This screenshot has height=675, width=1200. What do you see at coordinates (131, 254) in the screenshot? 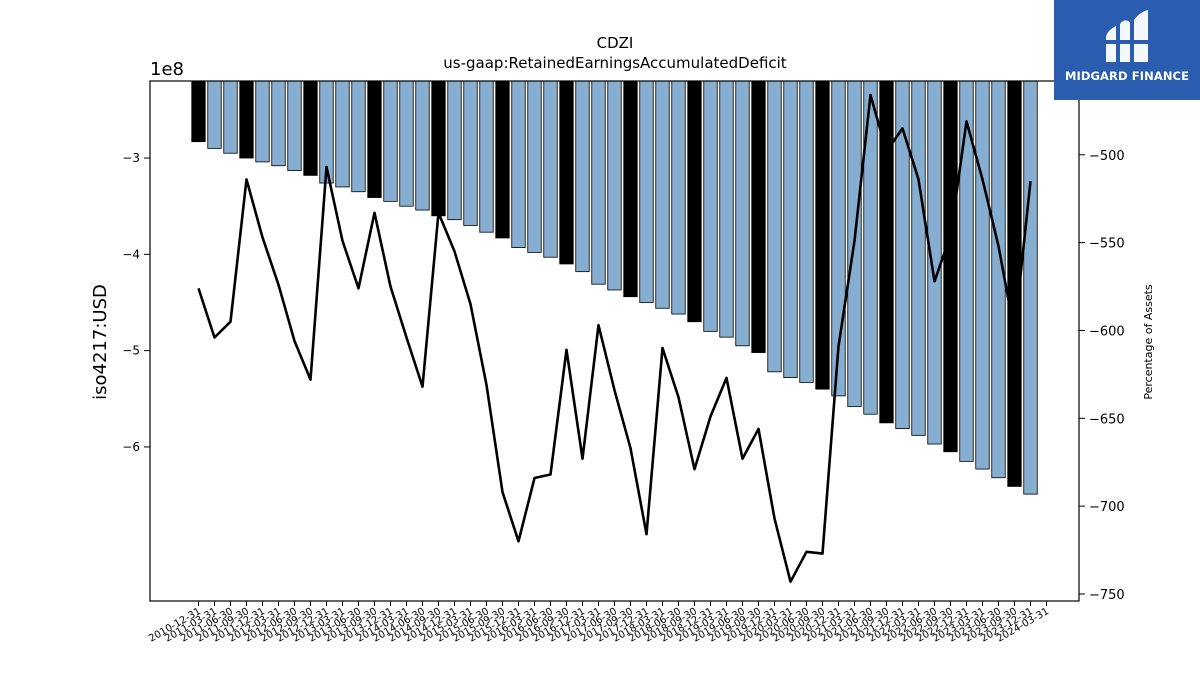
I see `y-tick-label: −4` at bounding box center [131, 254].